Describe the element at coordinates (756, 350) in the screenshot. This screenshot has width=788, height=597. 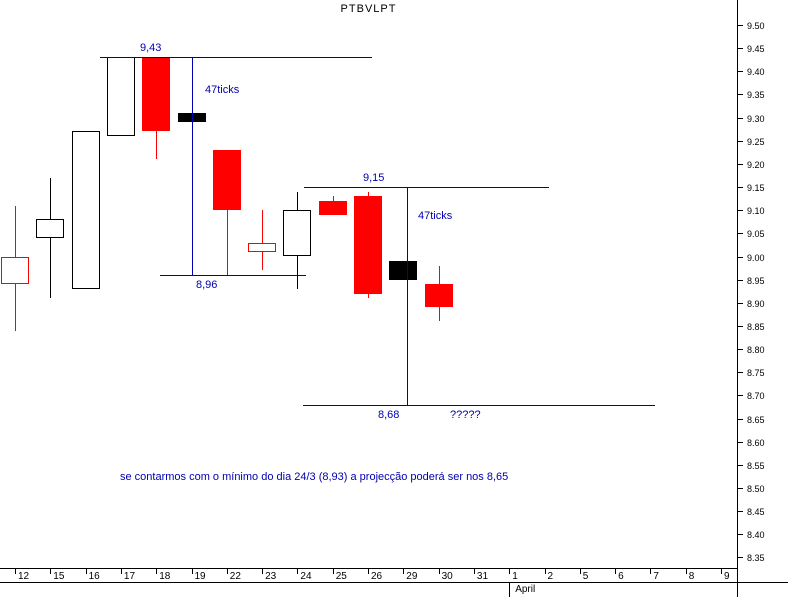
I see `y-axis-label: 8.80` at that location.